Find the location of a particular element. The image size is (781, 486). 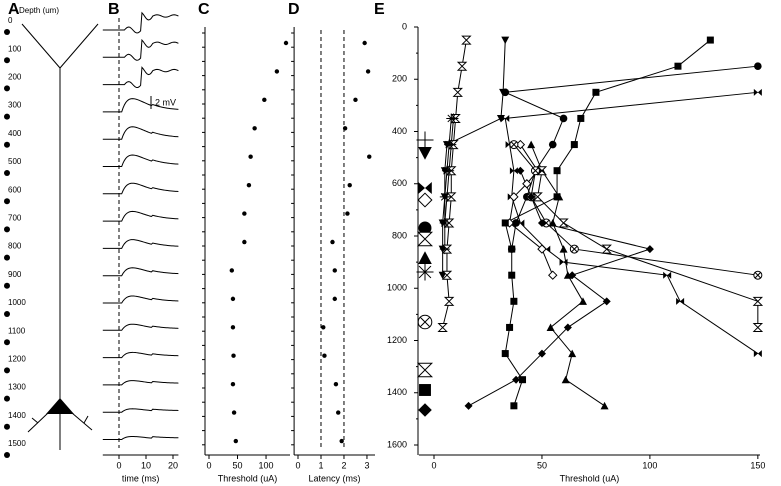

depth-label: 300 is located at coordinates (15, 105).